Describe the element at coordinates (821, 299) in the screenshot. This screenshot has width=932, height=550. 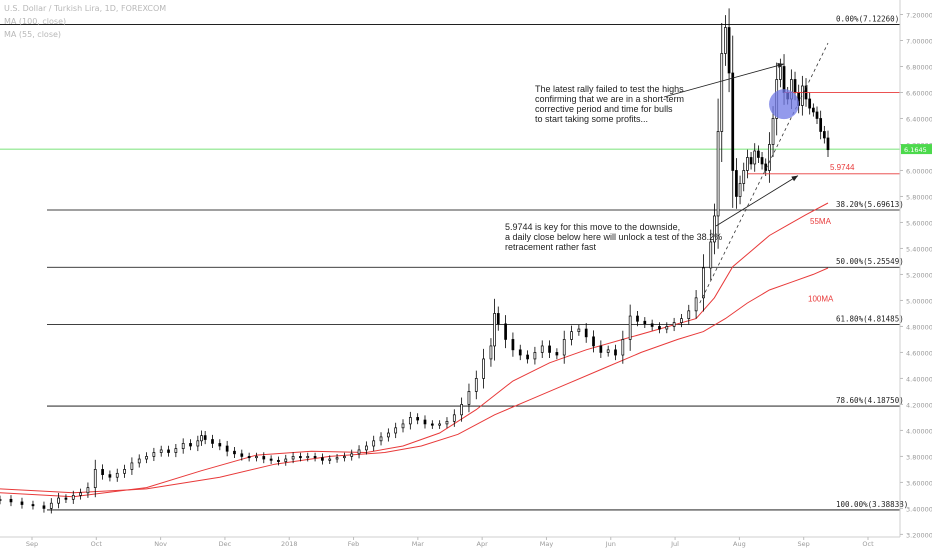
I see `ma100-label: 100MA` at that location.